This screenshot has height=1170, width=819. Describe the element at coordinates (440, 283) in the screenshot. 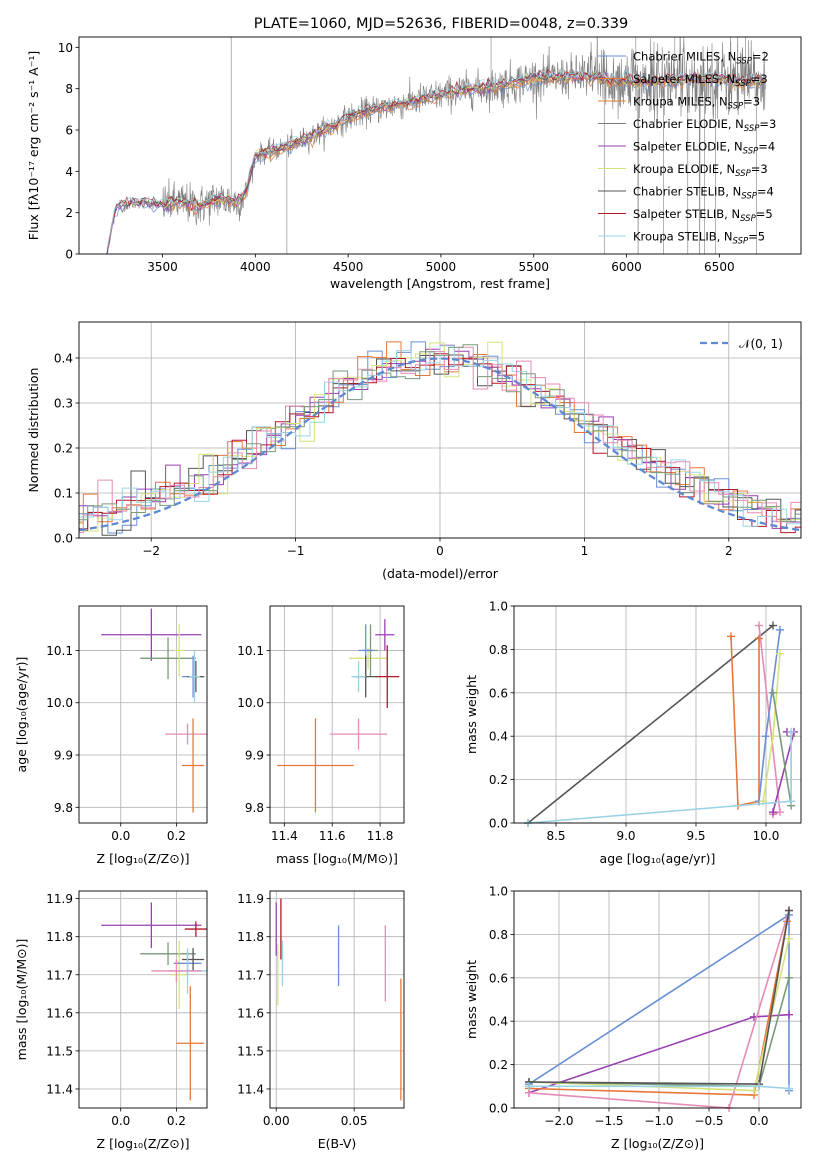

I see `x-axis-label: wavelength [Angstrom, rest frame]` at that location.